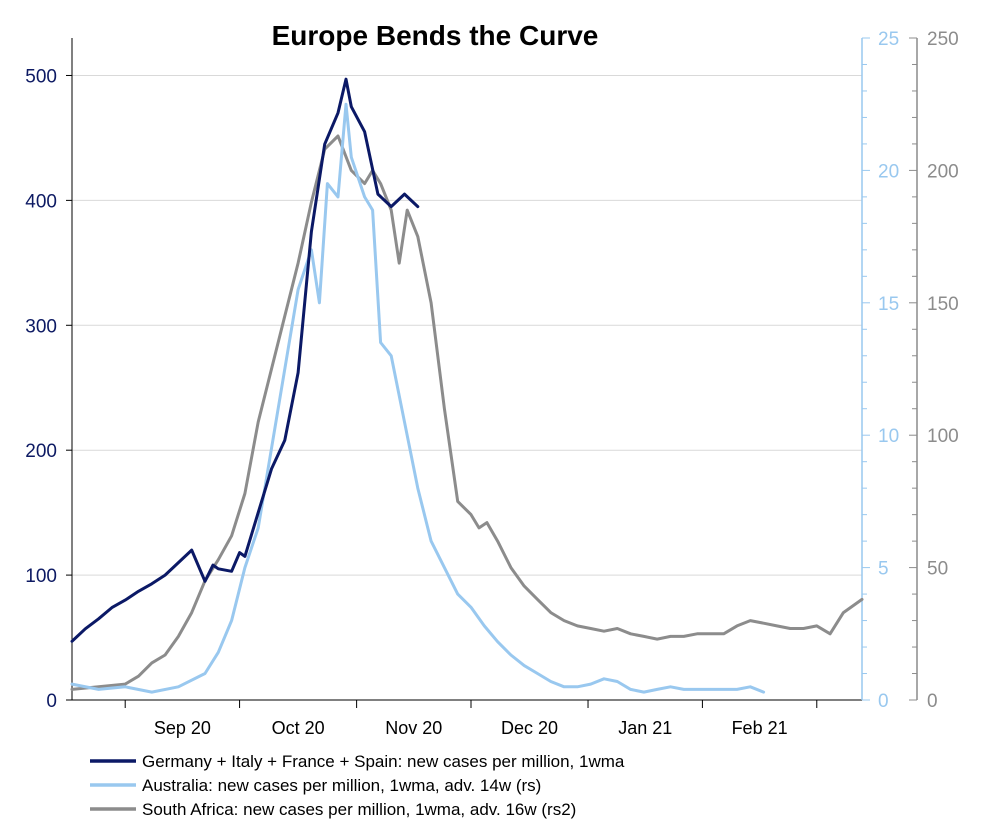  Describe the element at coordinates (943, 304) in the screenshot. I see `right2-tick-label-150: 150` at that location.